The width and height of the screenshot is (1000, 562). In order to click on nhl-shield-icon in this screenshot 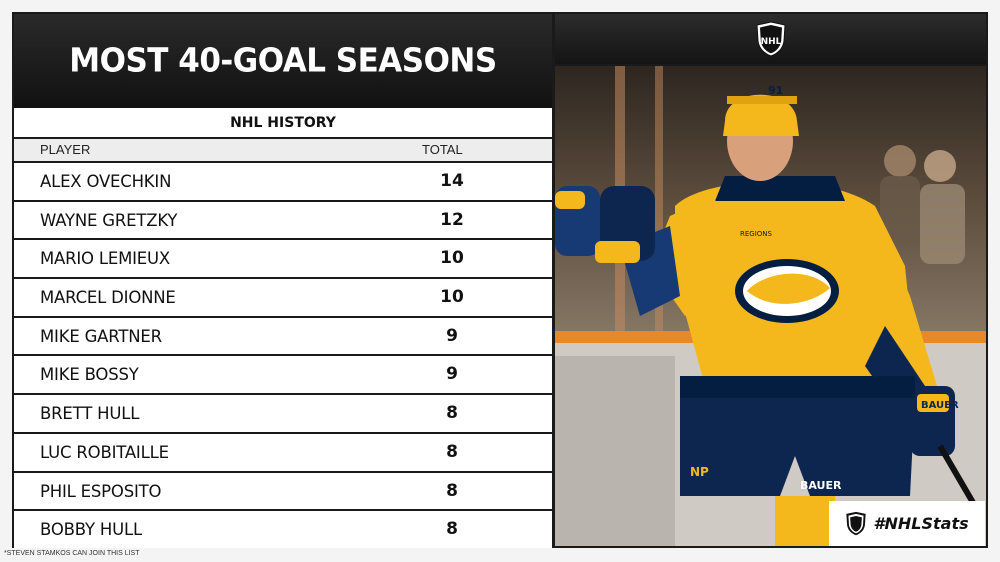, I will do `click(856, 523)`.